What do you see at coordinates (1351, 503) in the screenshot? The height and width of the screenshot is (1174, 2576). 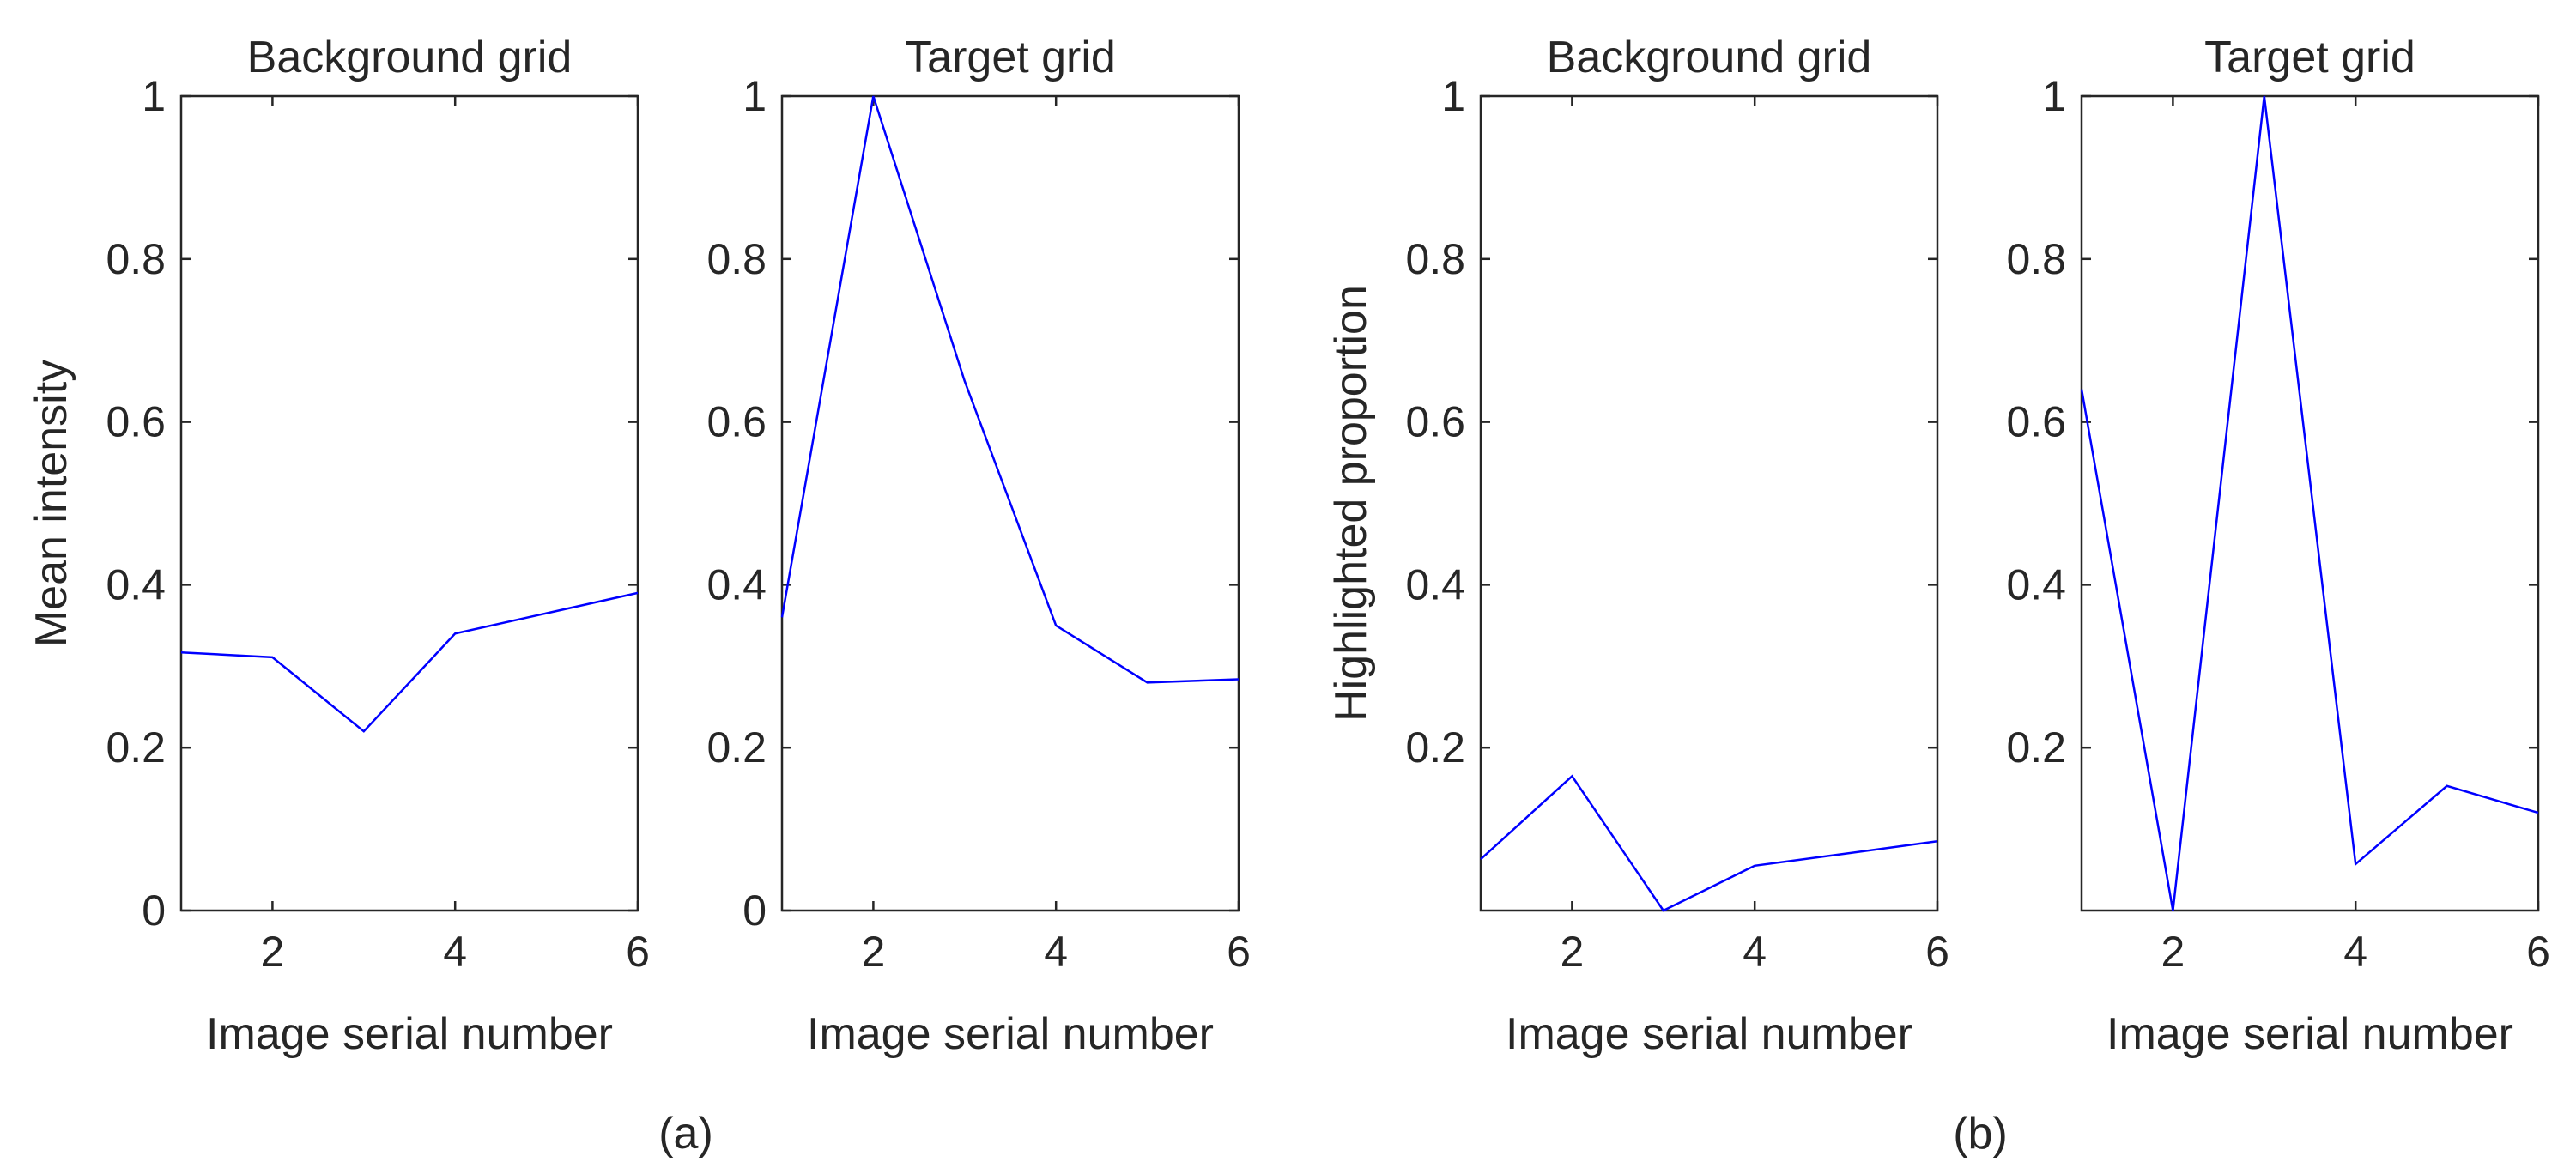 I see `y-axis-label: Highlighted proportion` at bounding box center [1351, 503].